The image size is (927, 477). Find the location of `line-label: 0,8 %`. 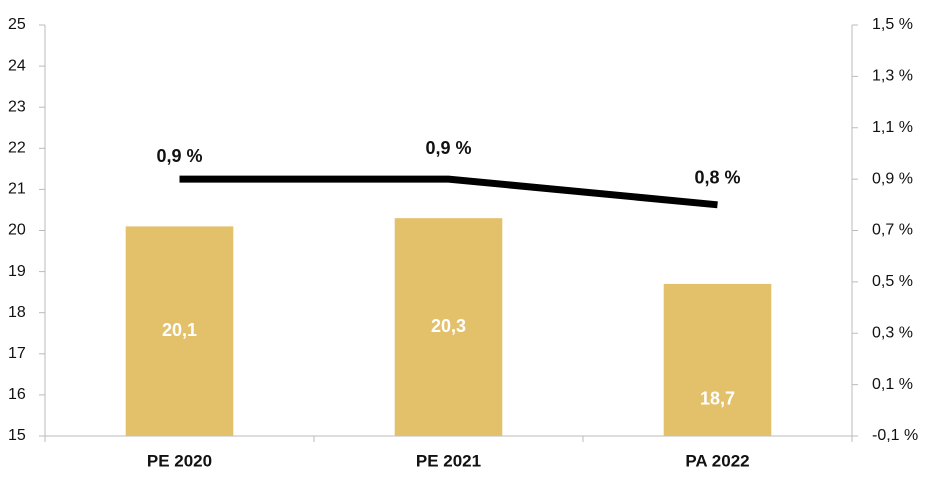

line-label: 0,8 % is located at coordinates (717, 178).